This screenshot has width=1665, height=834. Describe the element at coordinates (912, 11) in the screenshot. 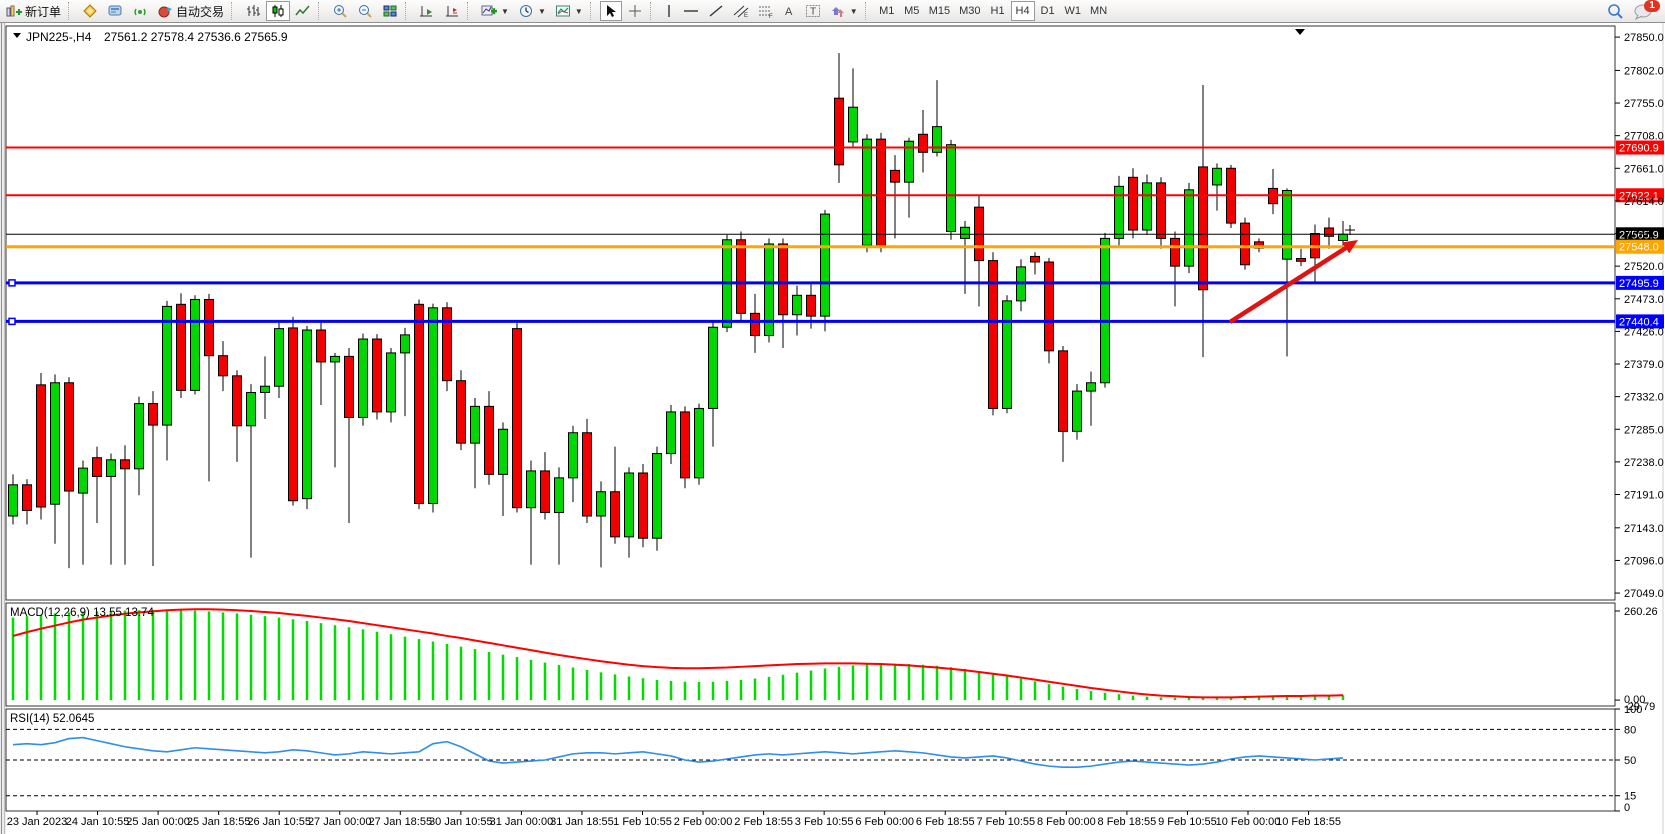

I see `timeframe-m5-button: M5` at that location.